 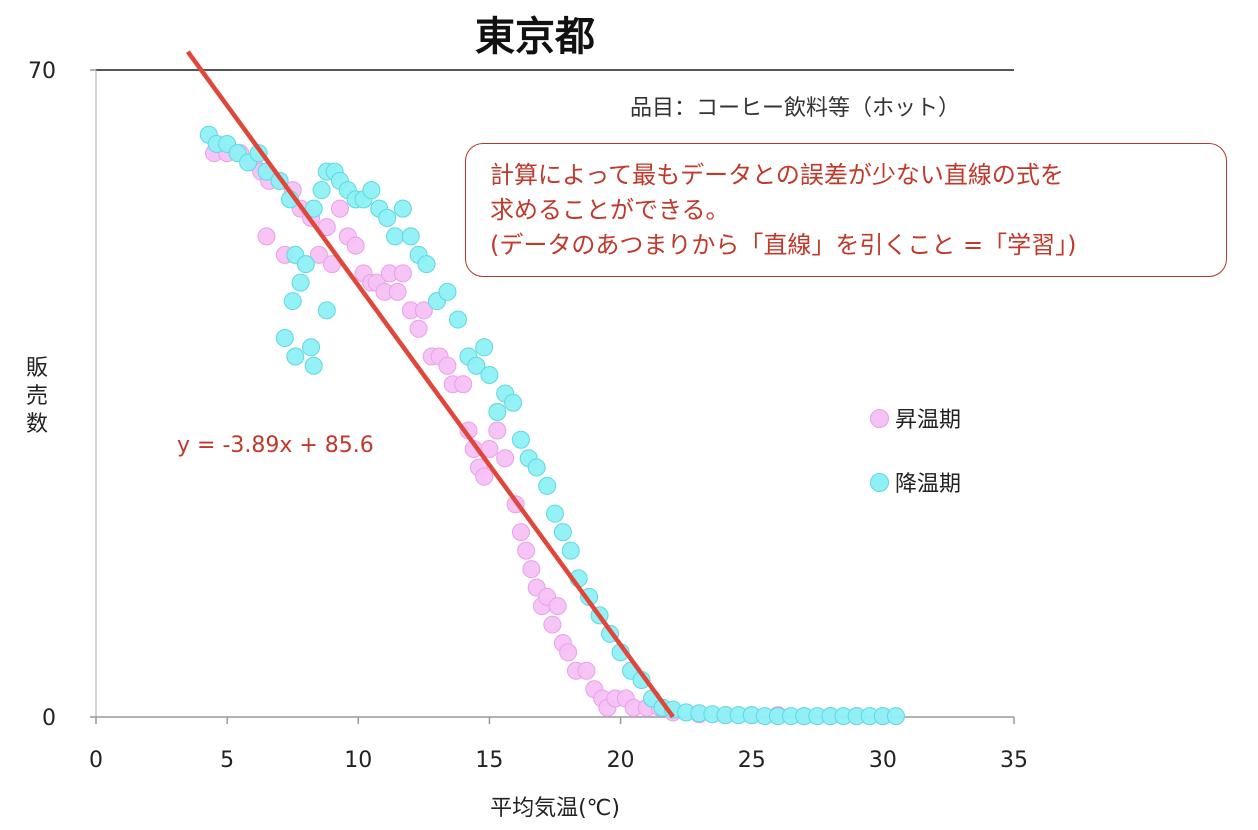 I want to click on legend-marker-falling, so click(x=879, y=482).